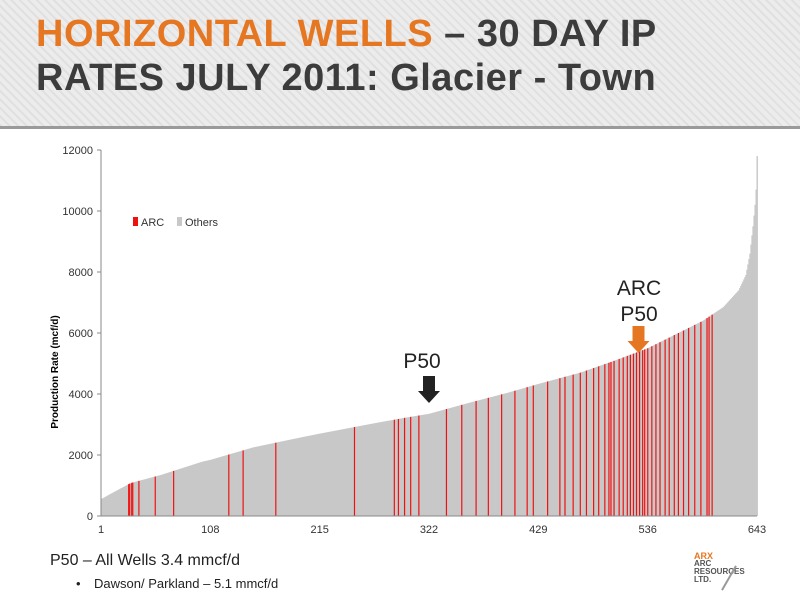 The image size is (800, 600). What do you see at coordinates (757, 530) in the screenshot?
I see `x-tick-label: 643` at bounding box center [757, 530].